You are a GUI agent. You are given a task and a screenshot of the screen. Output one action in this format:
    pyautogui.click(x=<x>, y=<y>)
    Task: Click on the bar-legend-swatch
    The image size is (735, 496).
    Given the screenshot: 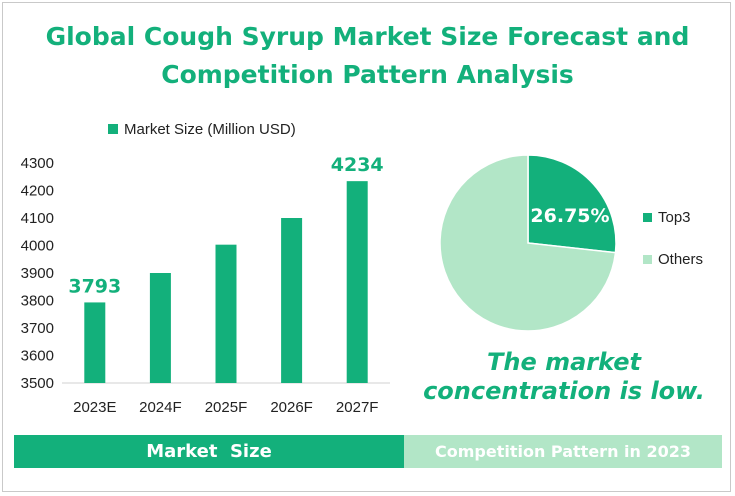 What is the action you would take?
    pyautogui.click(x=113, y=129)
    